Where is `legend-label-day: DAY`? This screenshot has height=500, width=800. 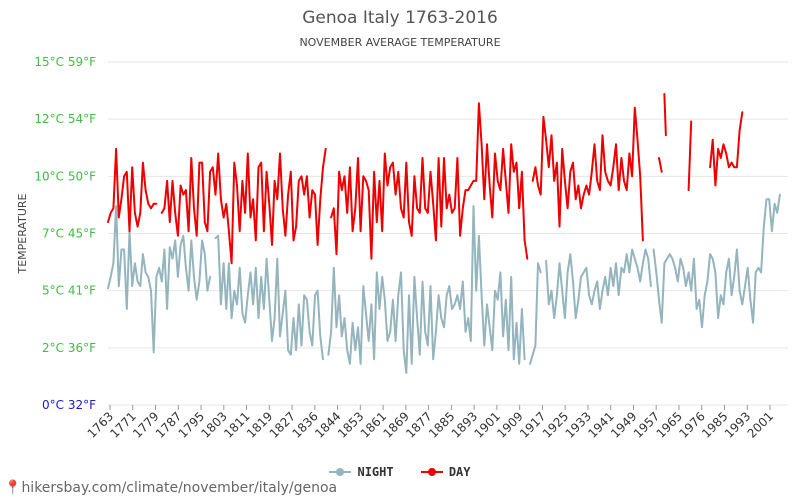
legend-label-day: DAY is located at coordinates (459, 472).